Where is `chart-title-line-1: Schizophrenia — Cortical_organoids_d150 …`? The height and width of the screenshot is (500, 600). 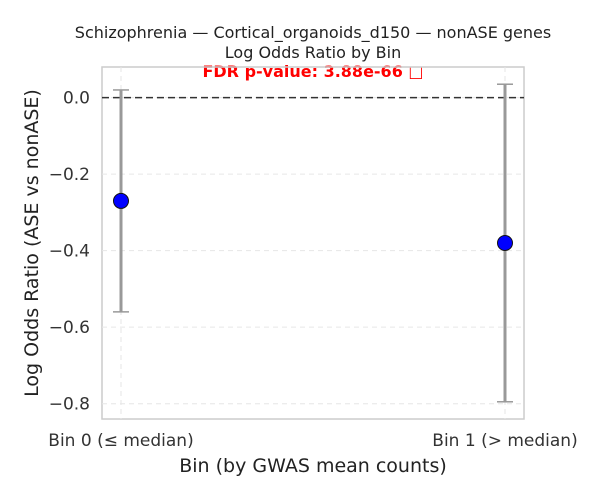
chart-title-line-1: Schizophrenia — Cortical_organoids_d150 … is located at coordinates (313, 33).